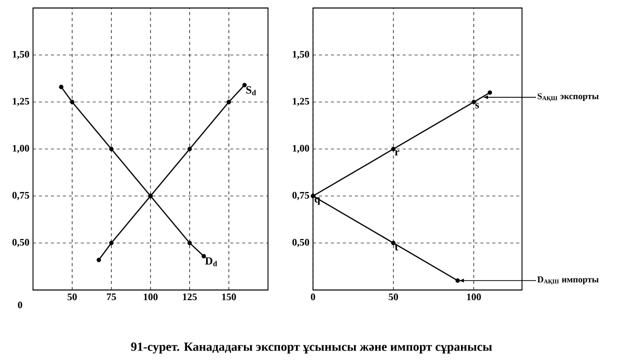 This screenshot has height=362, width=623. I want to click on x-tick-label: 150, so click(229, 297).